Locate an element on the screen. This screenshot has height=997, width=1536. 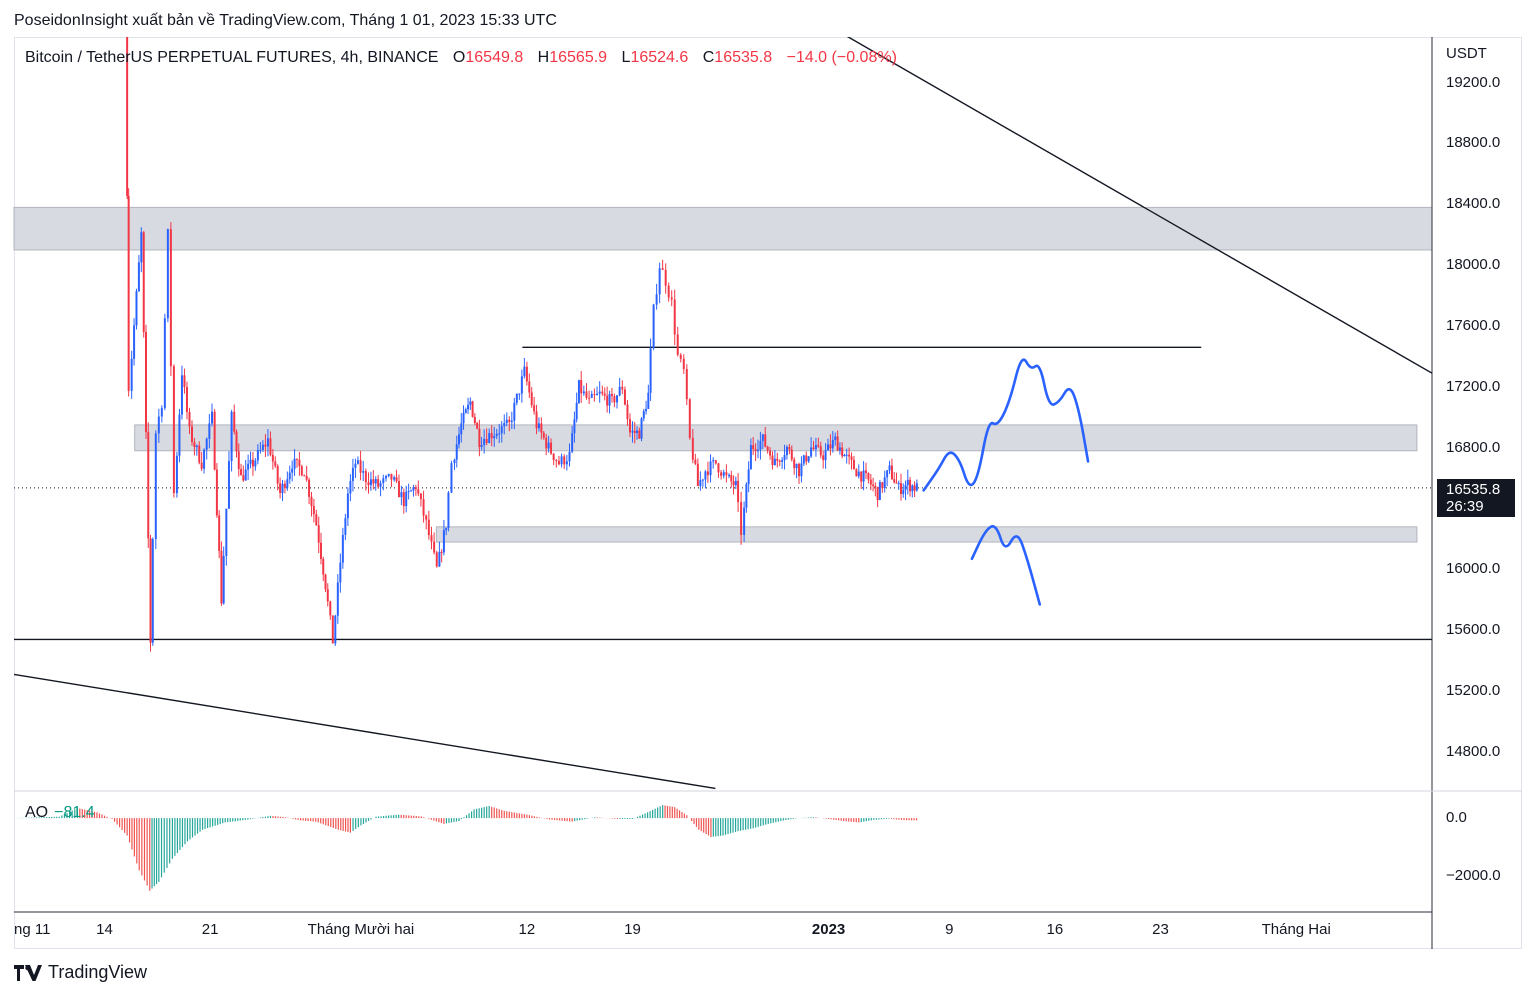
legend-close-label: C is located at coordinates (708, 57).